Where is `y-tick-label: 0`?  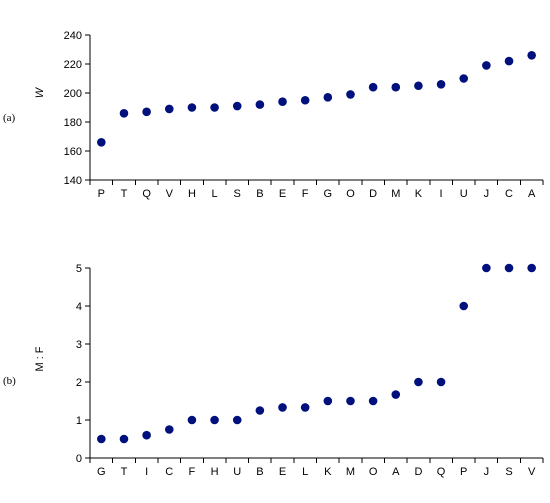 y-tick-label: 0 is located at coordinates (79, 459).